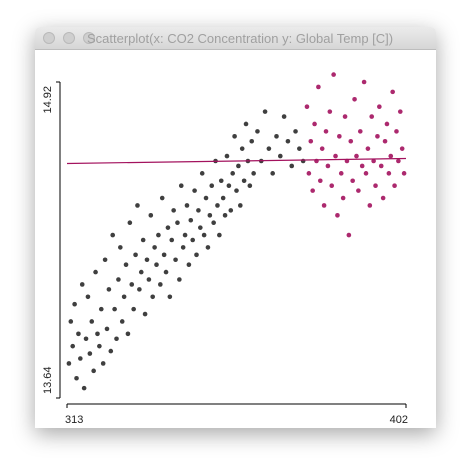 Image resolution: width=472 pixels, height=472 pixels. I want to click on close-button, so click(49, 38).